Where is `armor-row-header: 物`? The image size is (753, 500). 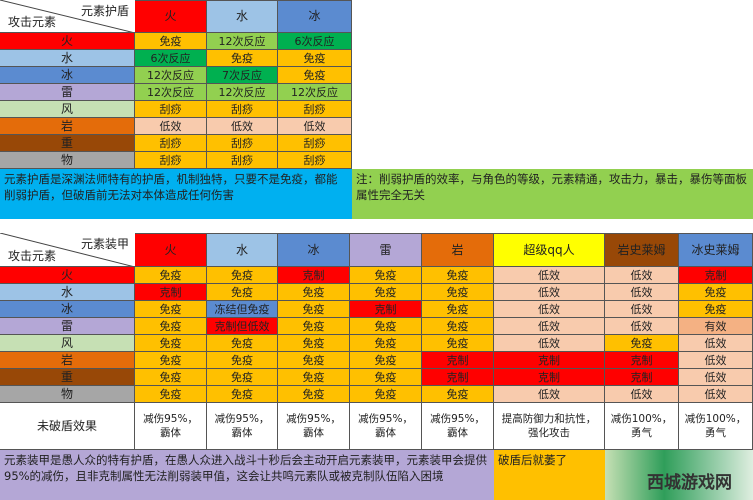
armor-row-header: 物 is located at coordinates (67, 394).